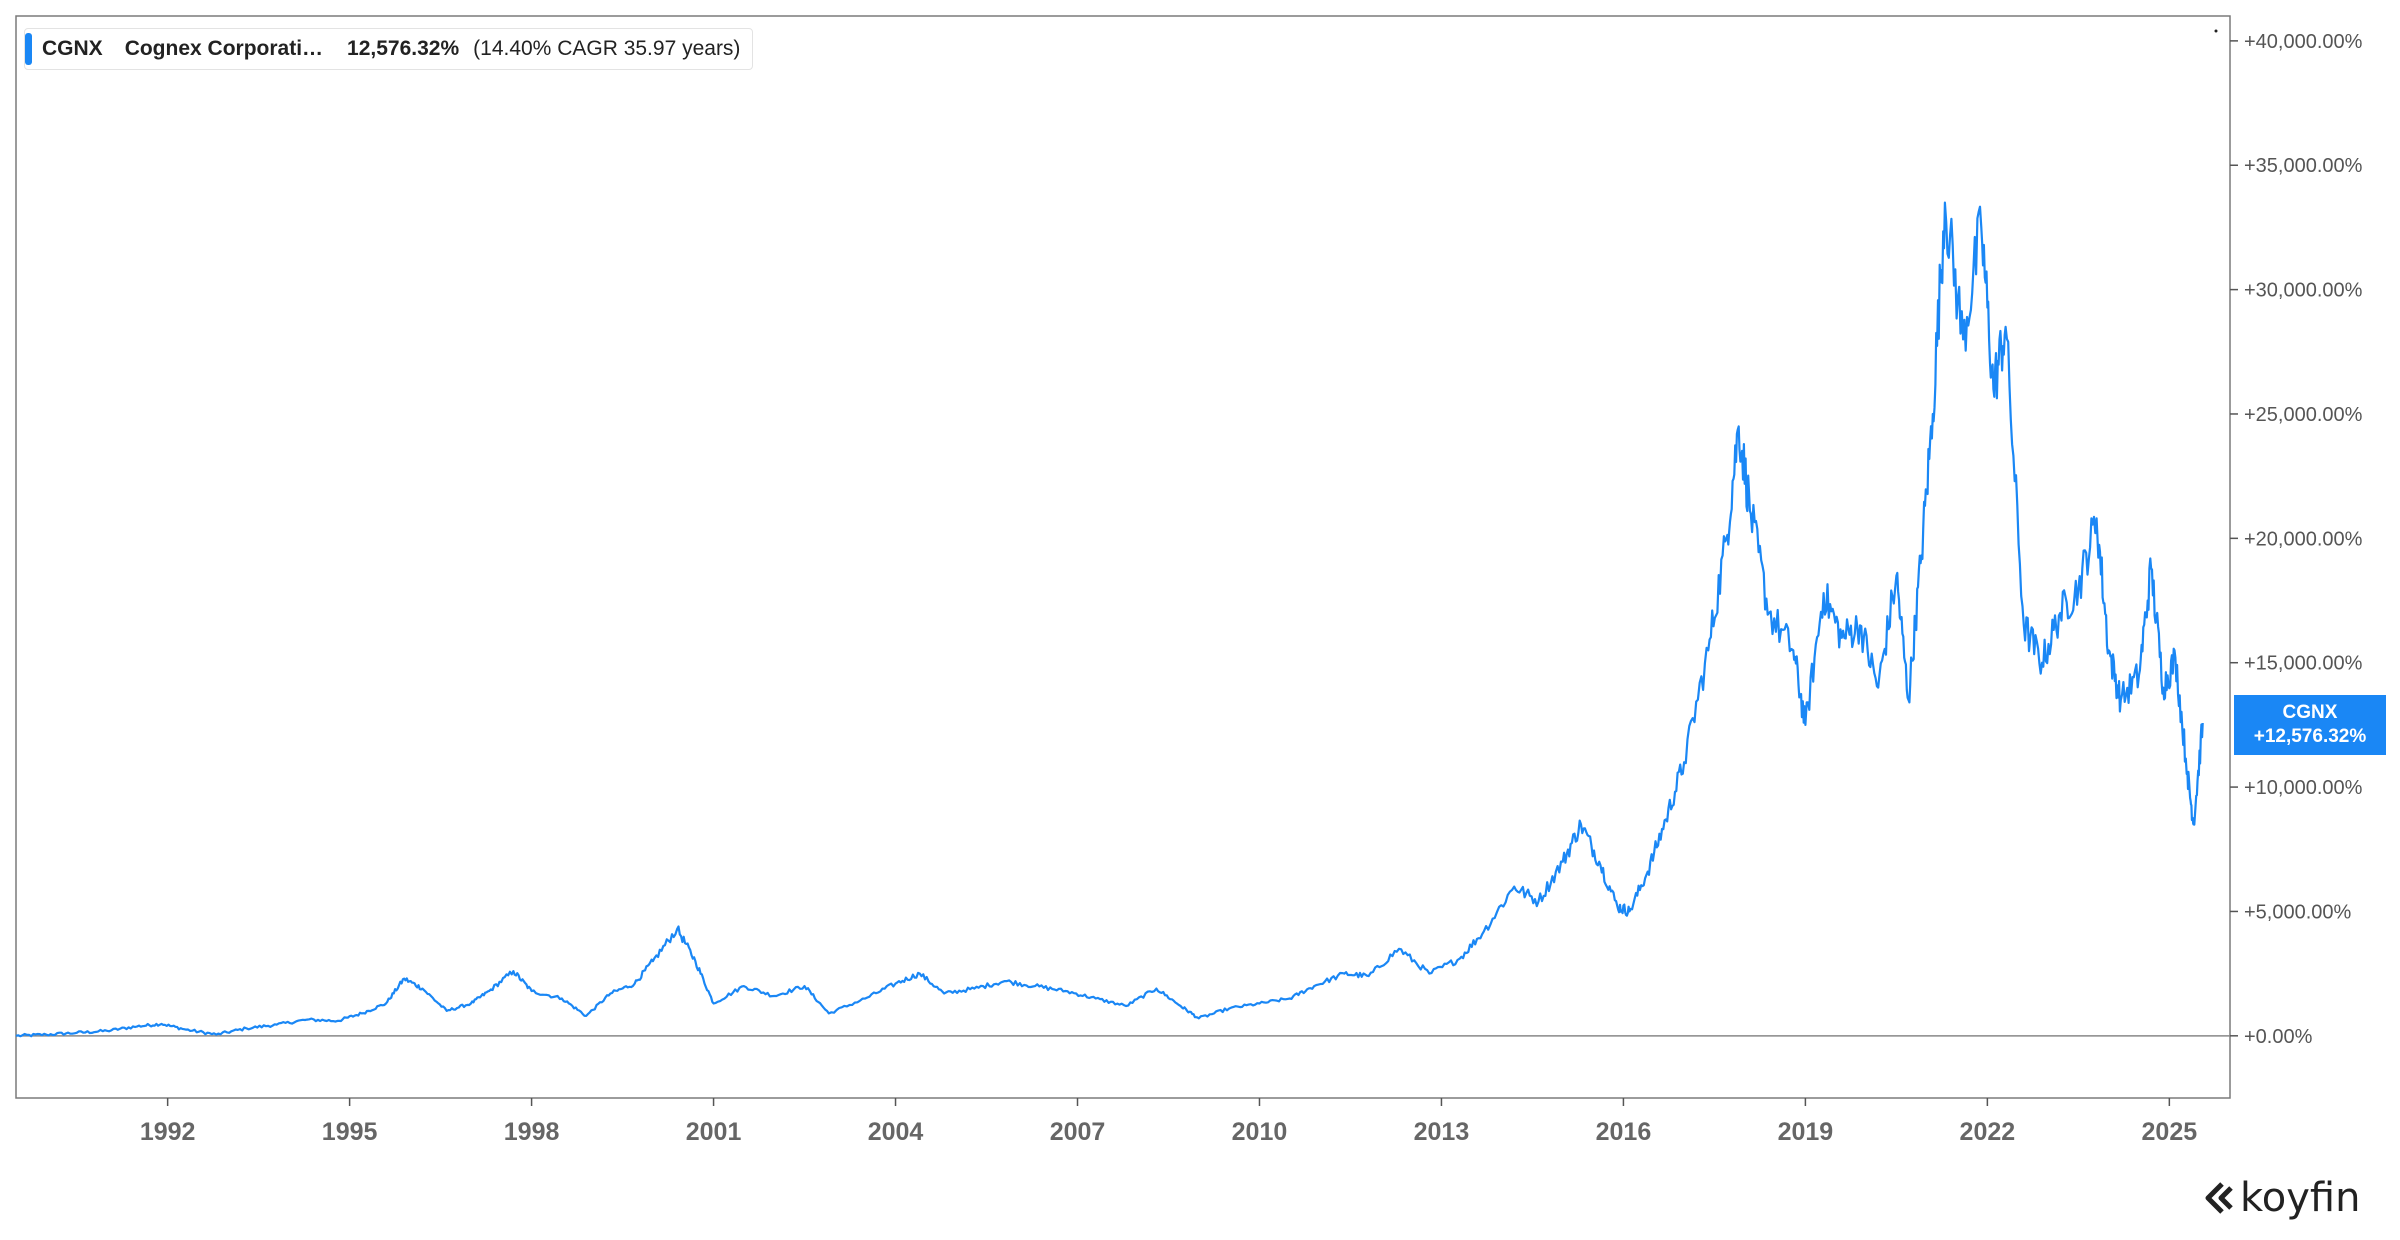  I want to click on koyfin-logo-icon, so click(2219, 1198).